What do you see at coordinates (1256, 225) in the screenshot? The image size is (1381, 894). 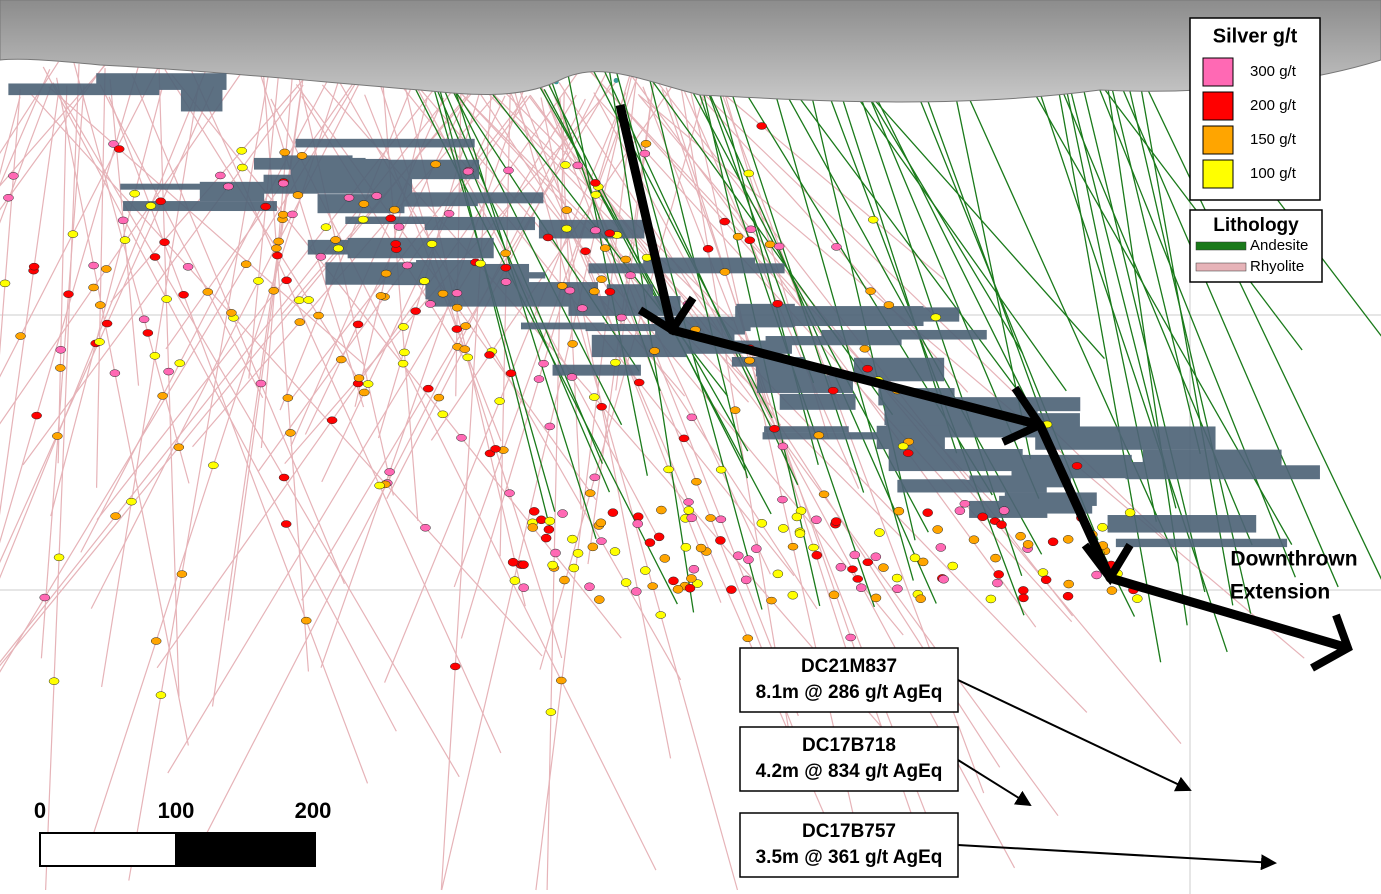 I see `legend-title: Lithology` at bounding box center [1256, 225].